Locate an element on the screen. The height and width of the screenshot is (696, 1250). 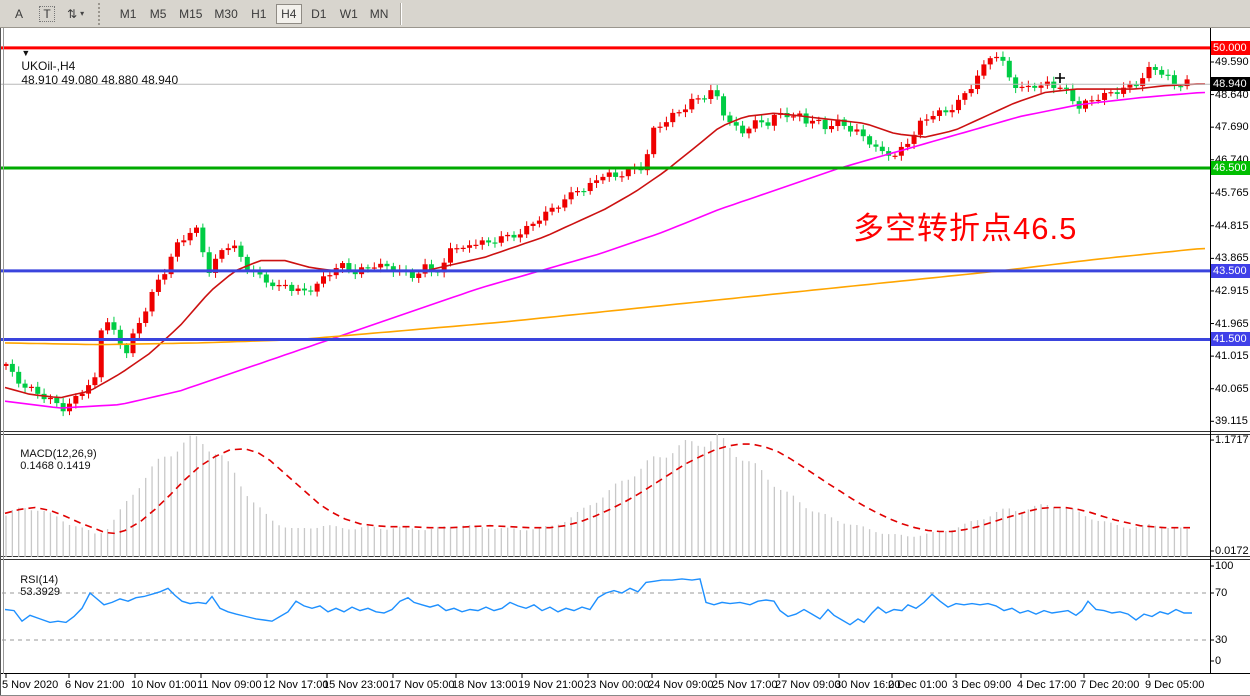
time-tick-label: 25 Nov 17:00 is located at coordinates (745, 685).